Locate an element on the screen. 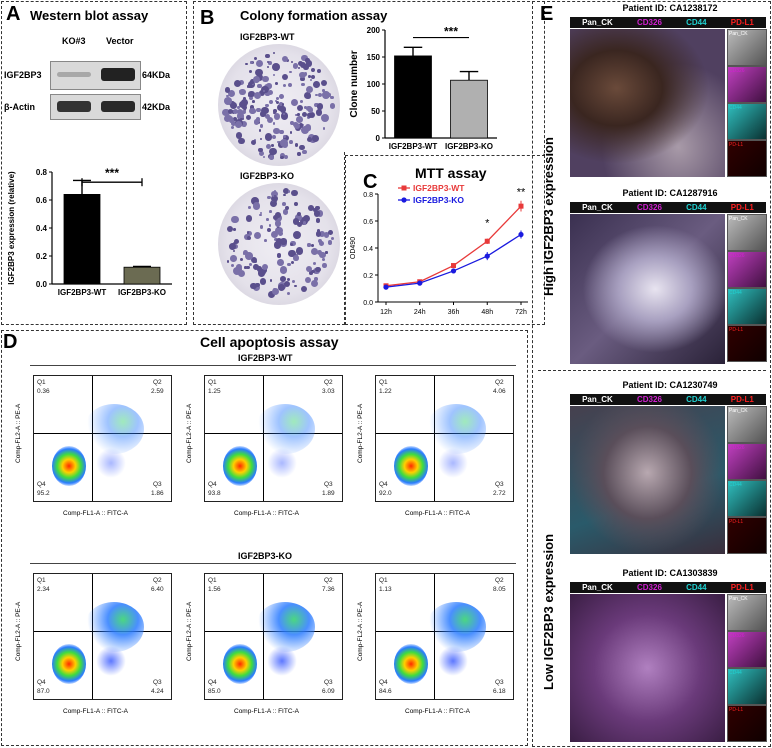  blot-igf2bp3-image is located at coordinates (95, 75).